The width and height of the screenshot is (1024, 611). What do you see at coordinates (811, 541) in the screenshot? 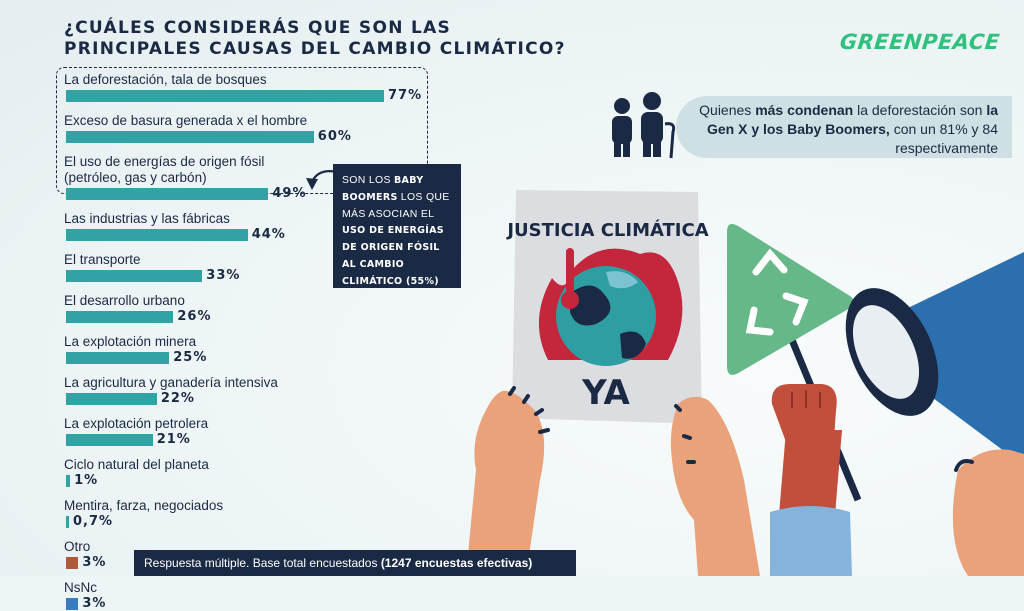
I see `sleeve-decoration` at bounding box center [811, 541].